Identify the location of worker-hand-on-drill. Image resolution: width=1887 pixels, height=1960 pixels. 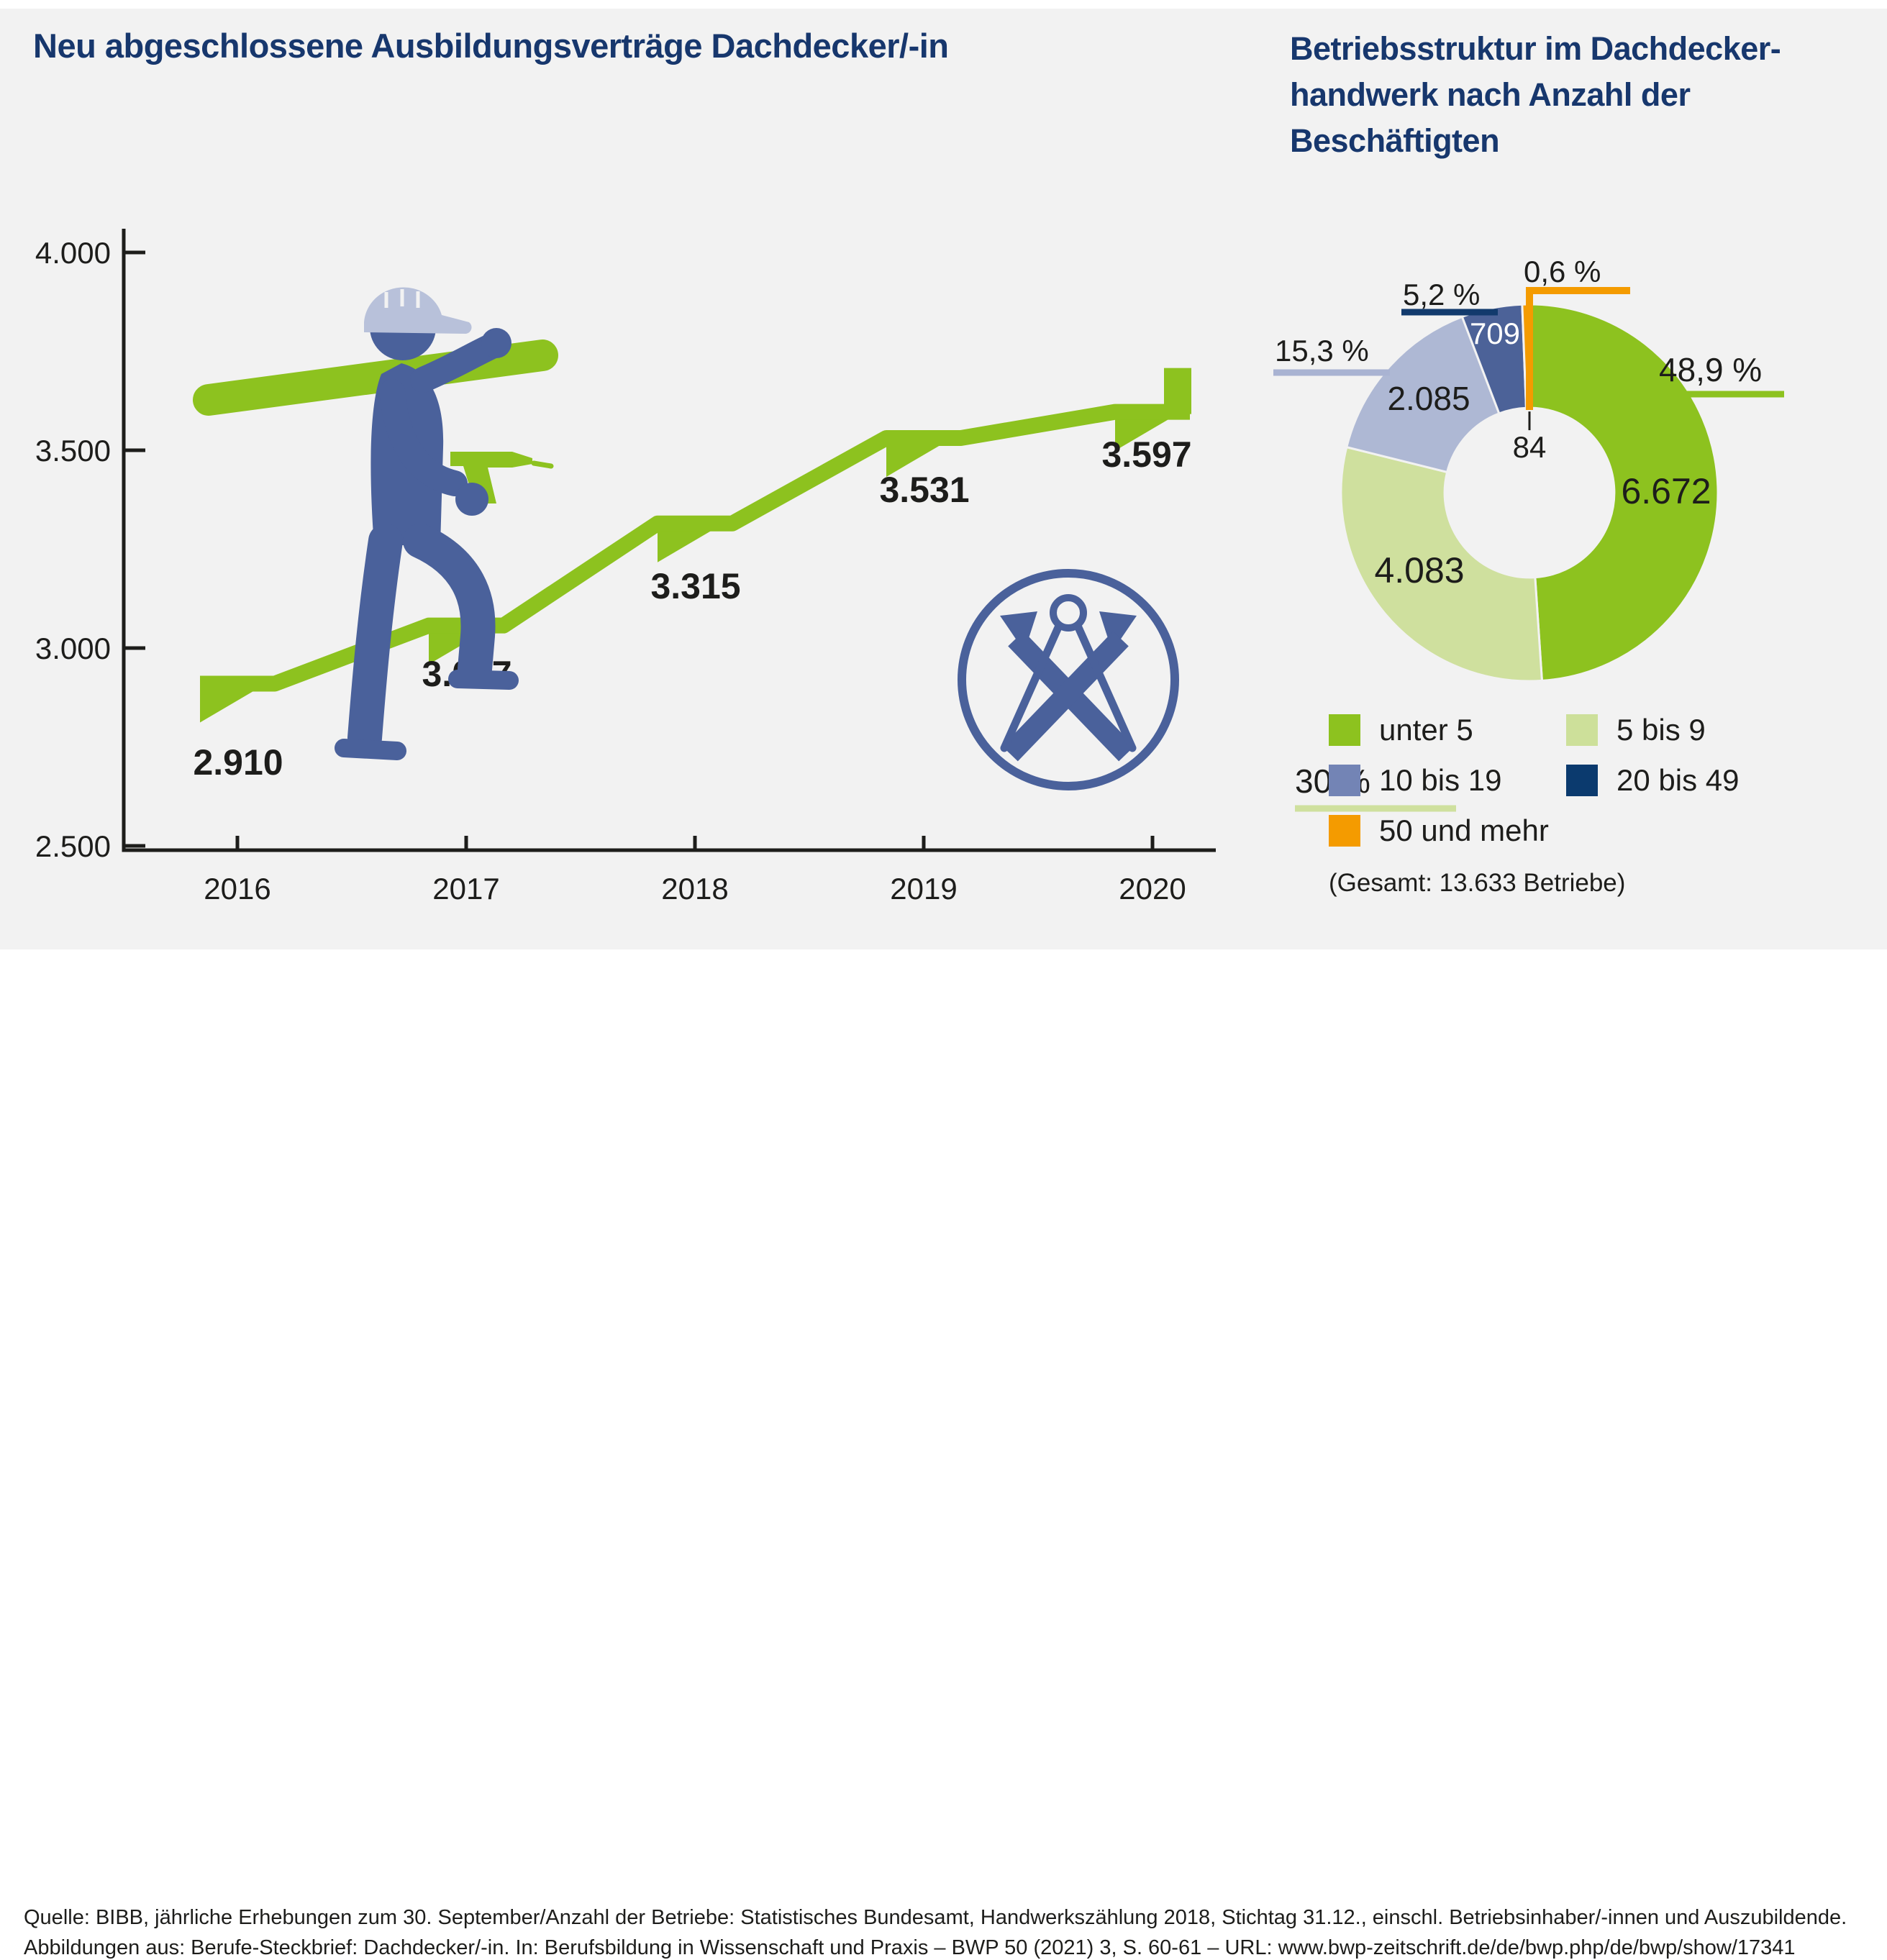
(471, 499).